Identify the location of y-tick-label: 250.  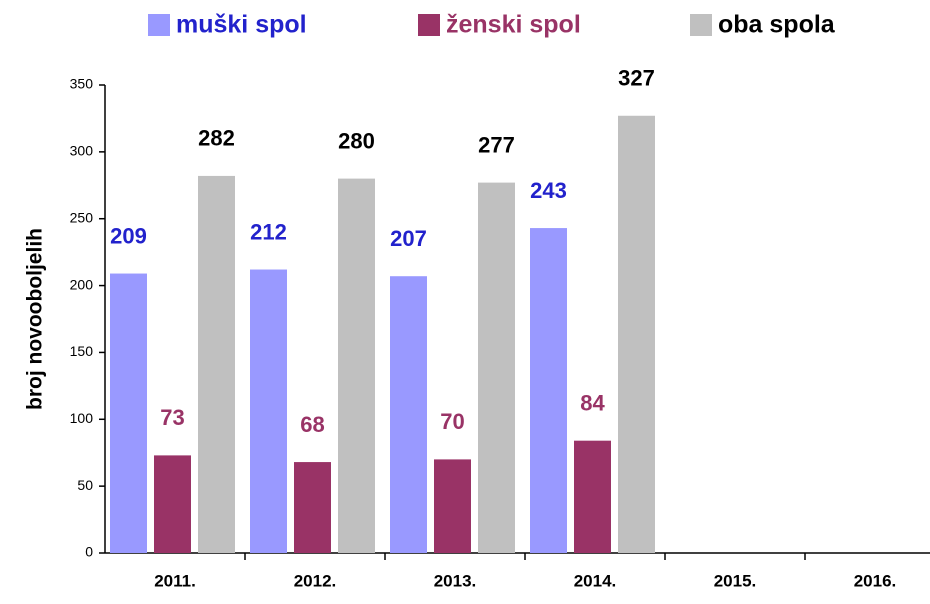
(82, 217).